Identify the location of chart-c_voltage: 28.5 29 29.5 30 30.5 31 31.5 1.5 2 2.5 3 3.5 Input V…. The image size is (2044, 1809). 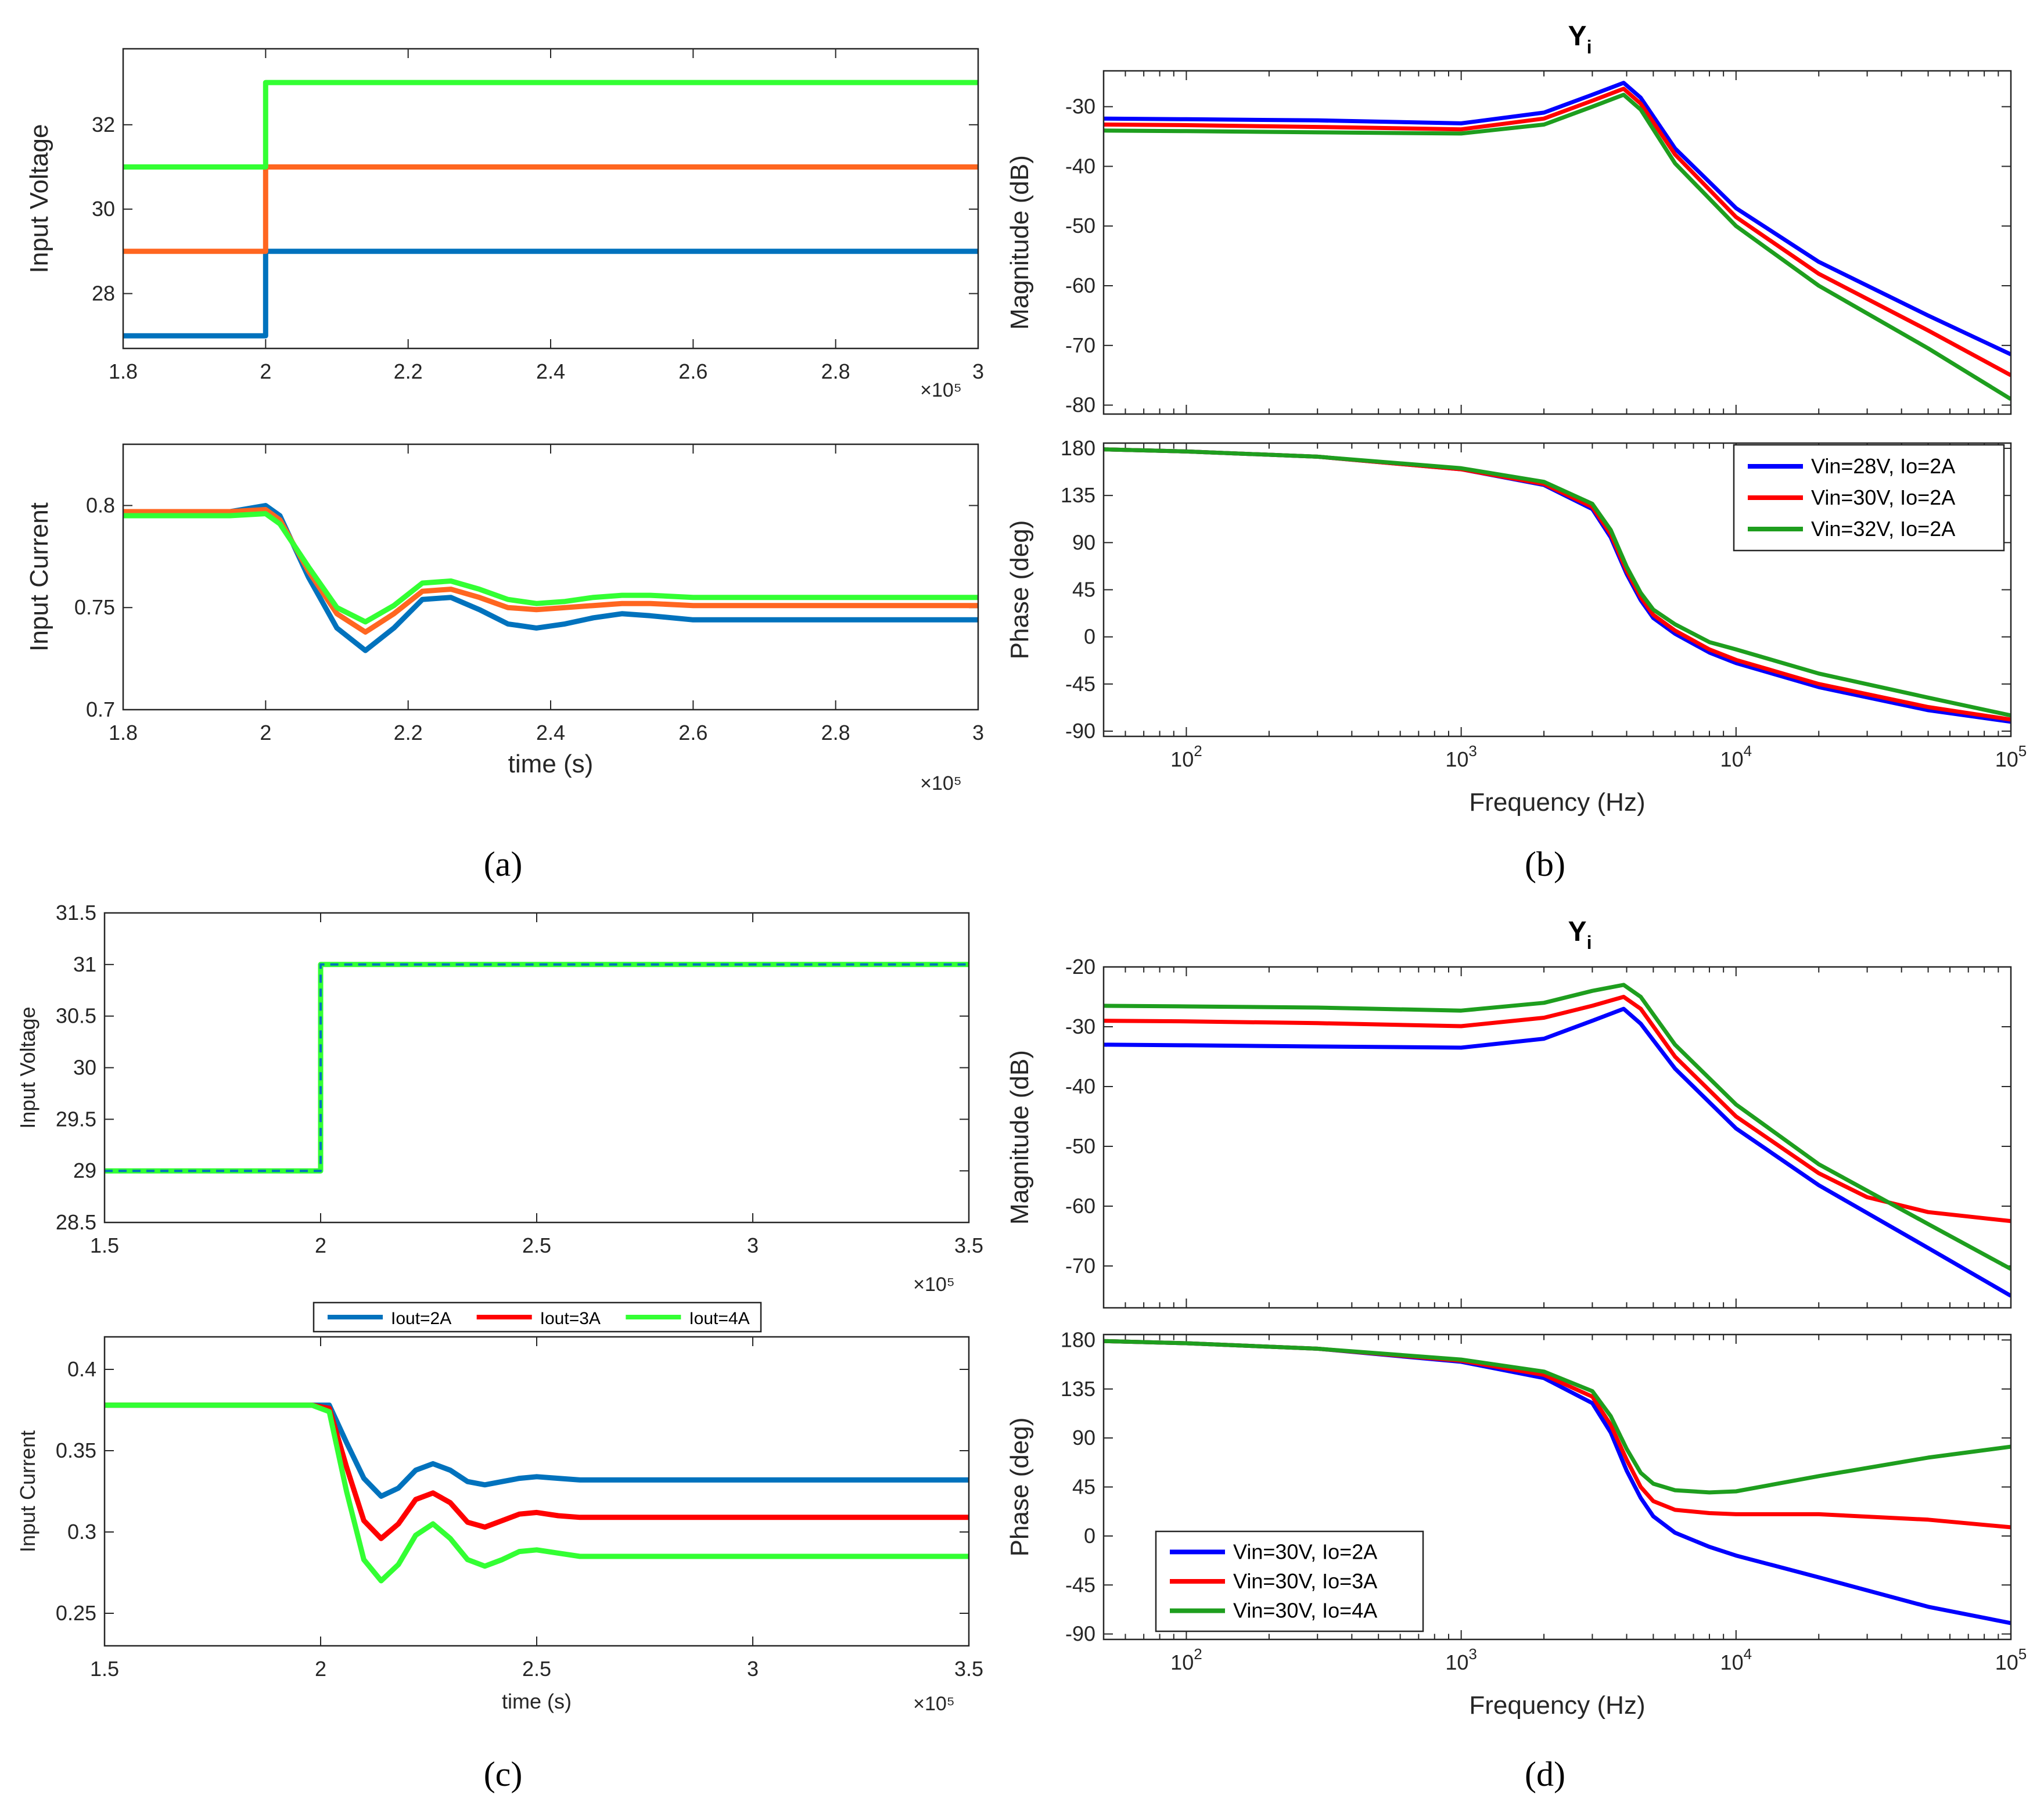
(499, 1098).